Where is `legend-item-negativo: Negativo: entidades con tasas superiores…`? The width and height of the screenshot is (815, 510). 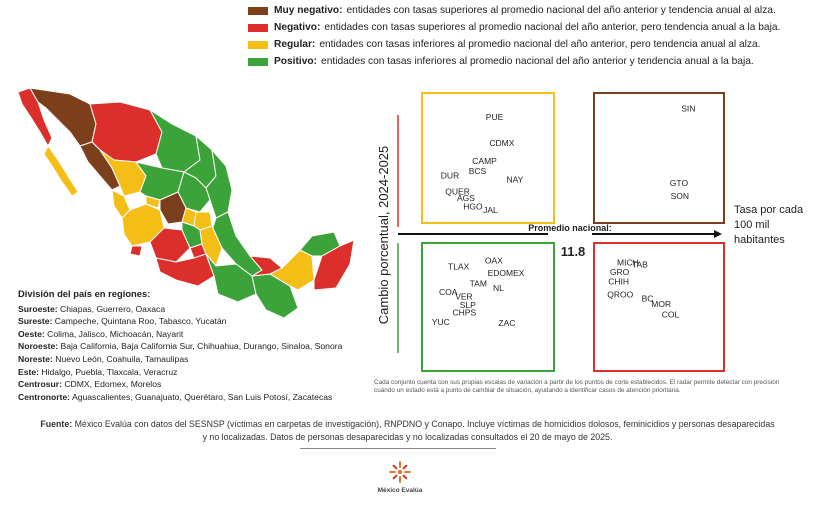 legend-item-negativo: Negativo: entidades con tasas superiores… is located at coordinates (528, 27).